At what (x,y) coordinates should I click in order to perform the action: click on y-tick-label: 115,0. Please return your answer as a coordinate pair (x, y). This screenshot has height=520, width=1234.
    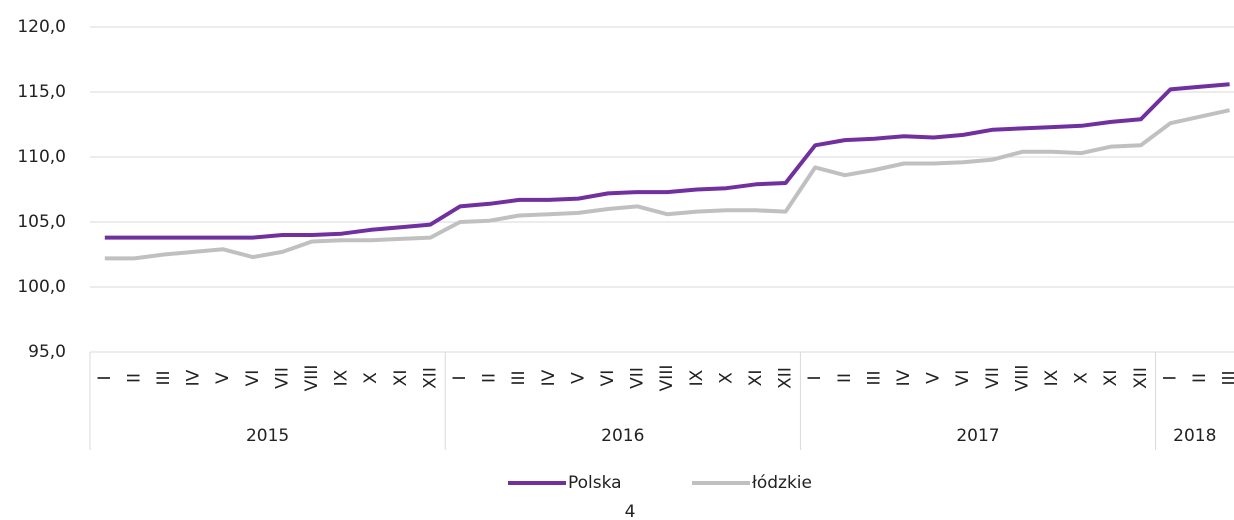
    Looking at the image, I should click on (41, 92).